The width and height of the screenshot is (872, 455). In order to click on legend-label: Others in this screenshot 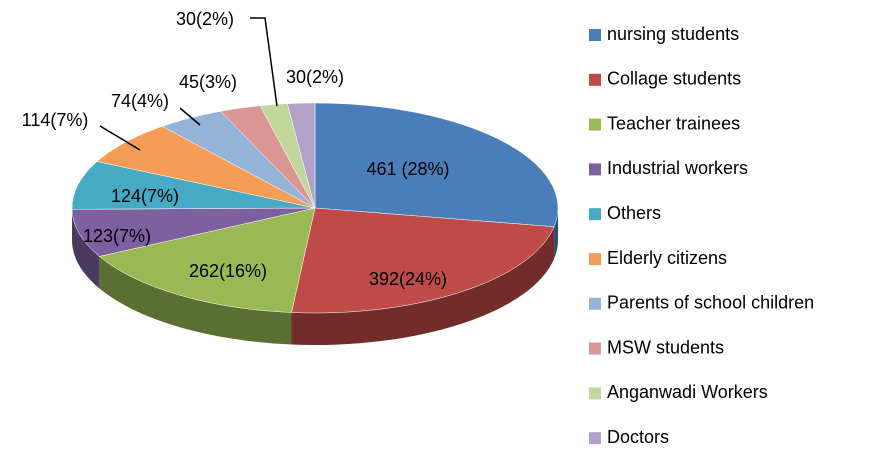, I will do `click(634, 213)`.